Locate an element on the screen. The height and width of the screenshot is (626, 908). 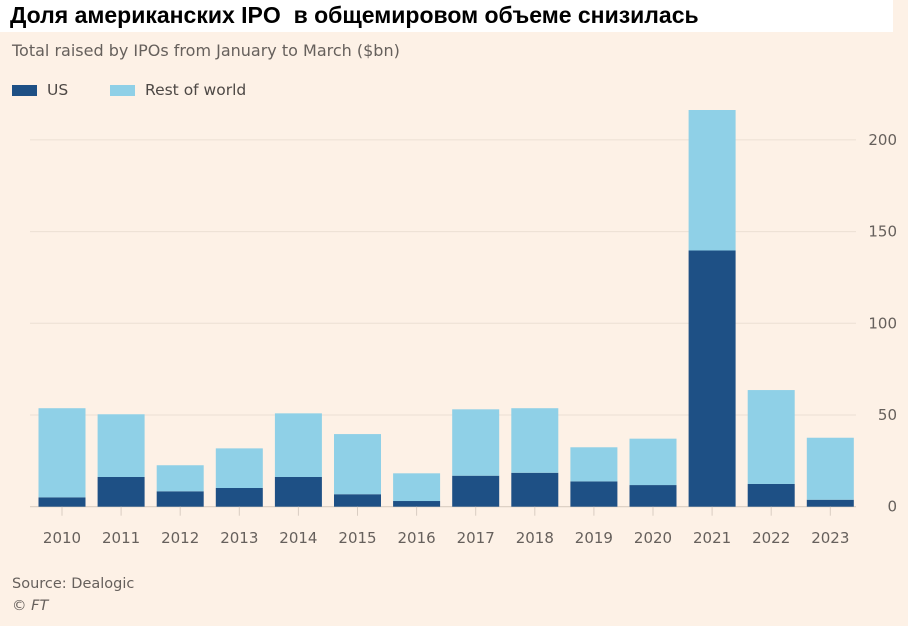
bar-rest-of-world-2012 is located at coordinates (180, 478).